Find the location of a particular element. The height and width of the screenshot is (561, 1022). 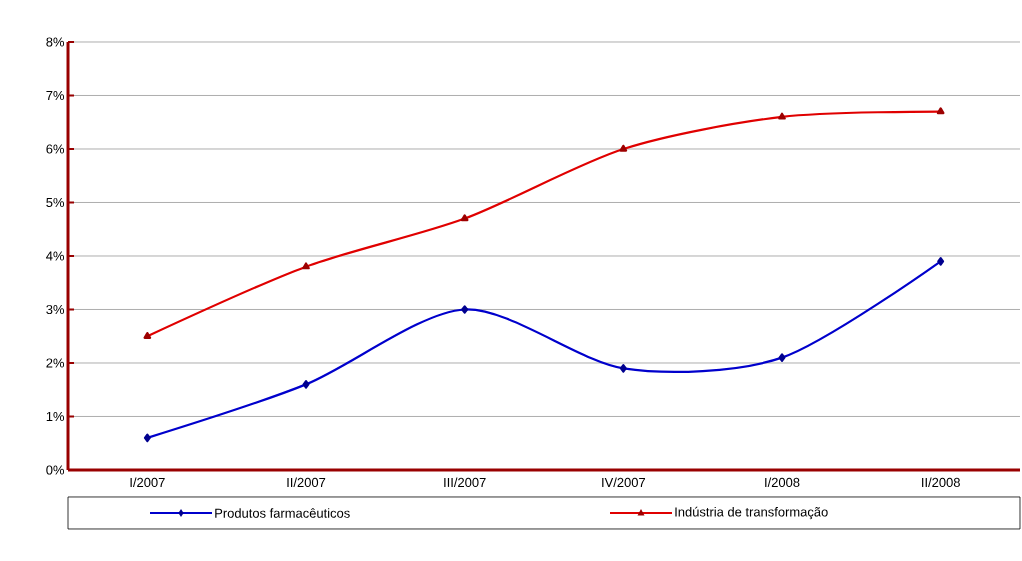

x-tick-label: I/2008 is located at coordinates (782, 482).